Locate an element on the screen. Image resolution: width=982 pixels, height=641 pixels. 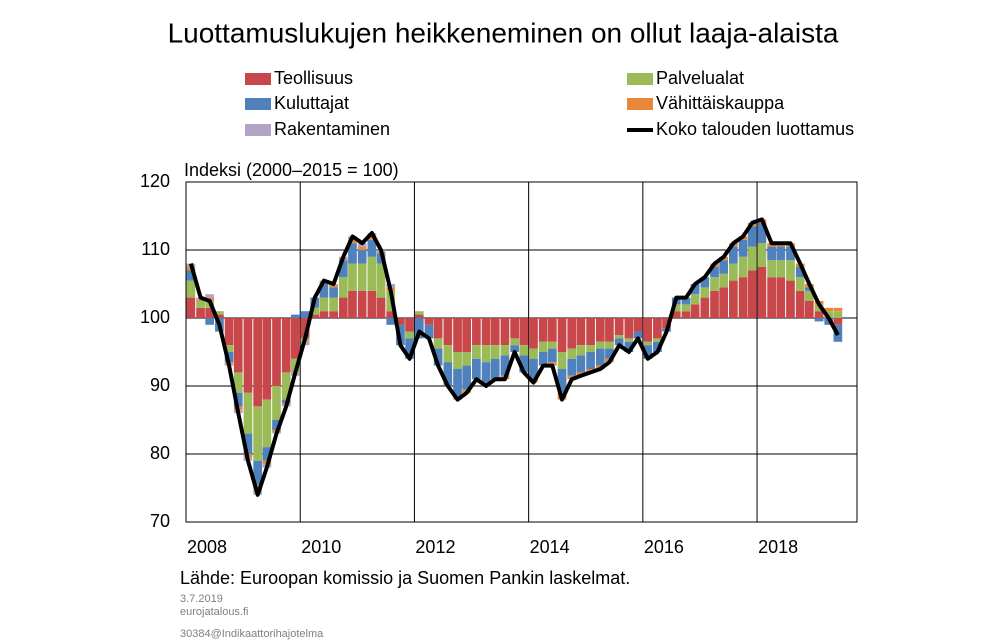
x-tick-label: 2018 is located at coordinates (778, 547).